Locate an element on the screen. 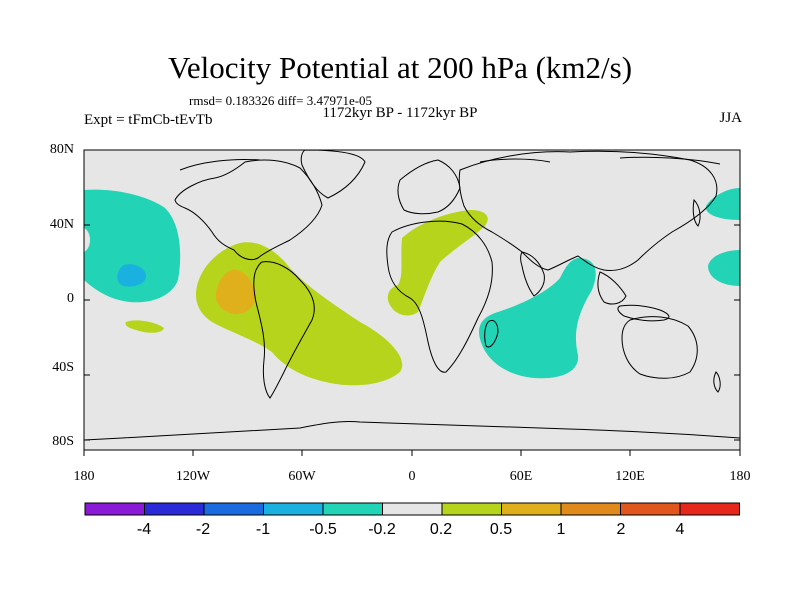 Image resolution: width=800 pixels, height=600 pixels. lon-label-180e: 180 is located at coordinates (740, 476).